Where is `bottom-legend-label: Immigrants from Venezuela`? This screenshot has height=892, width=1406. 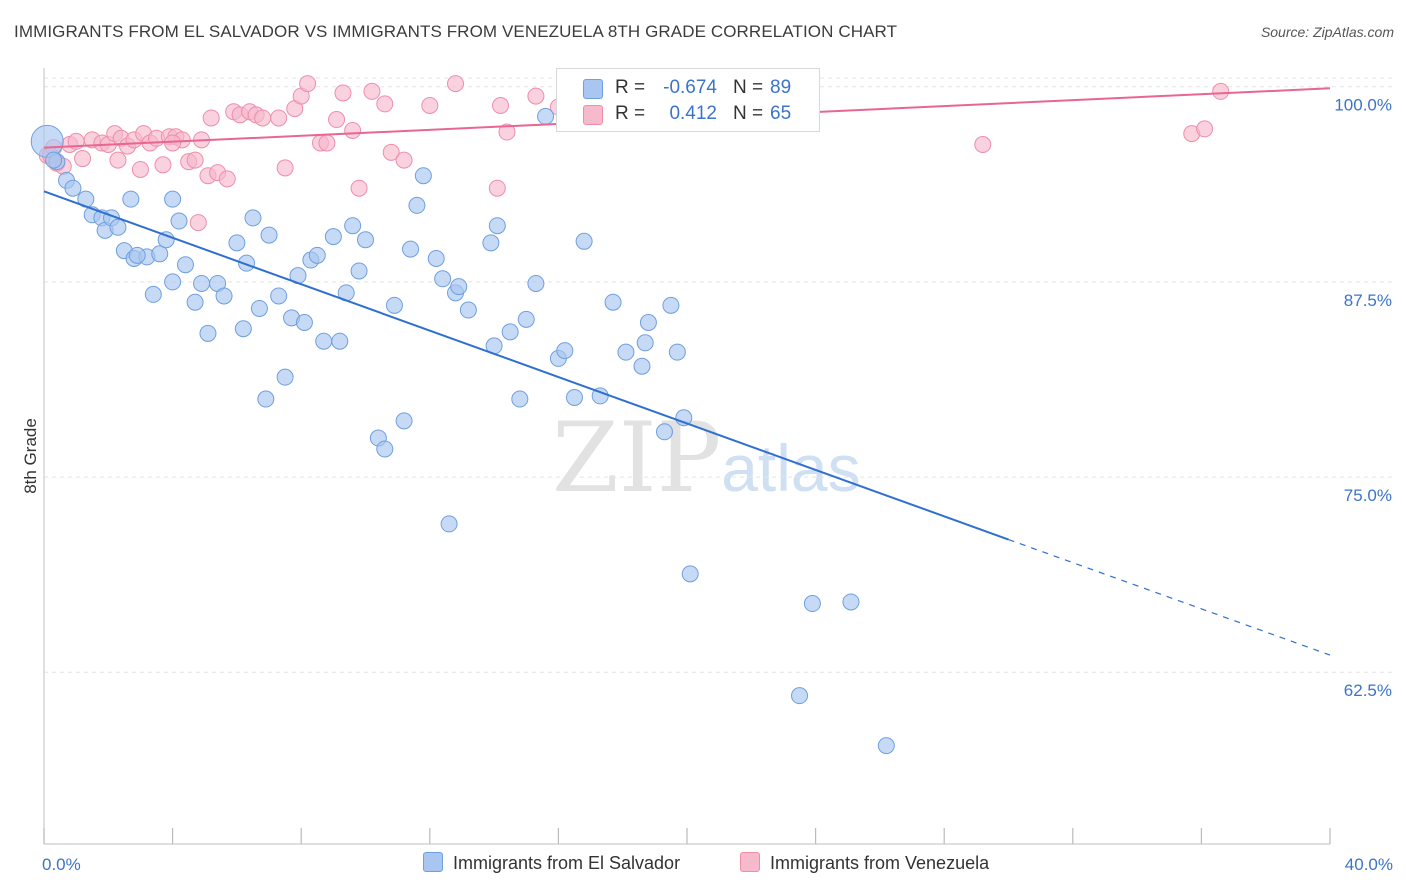
bottom-legend-label: Immigrants from Venezuela is located at coordinates (880, 863).